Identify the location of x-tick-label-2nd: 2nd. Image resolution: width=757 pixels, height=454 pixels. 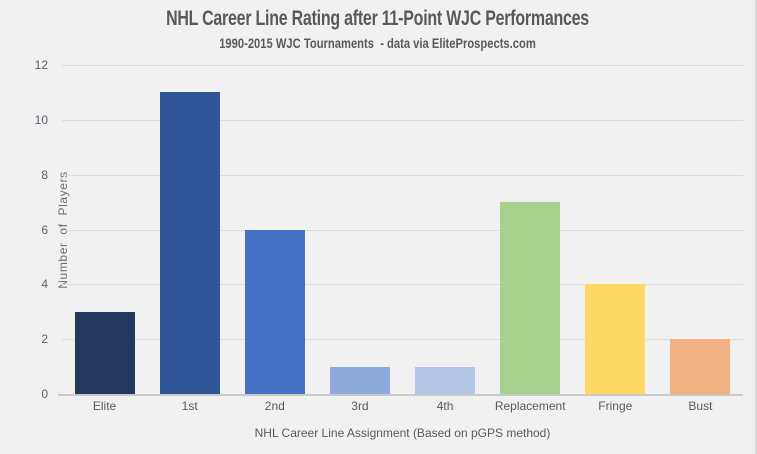
(274, 406).